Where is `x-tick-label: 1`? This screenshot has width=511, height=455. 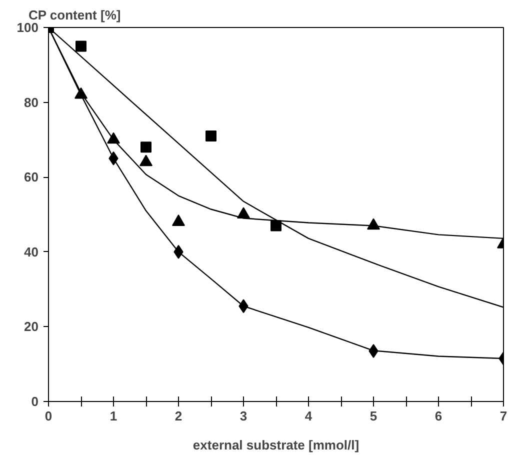 x-tick-label: 1 is located at coordinates (114, 416).